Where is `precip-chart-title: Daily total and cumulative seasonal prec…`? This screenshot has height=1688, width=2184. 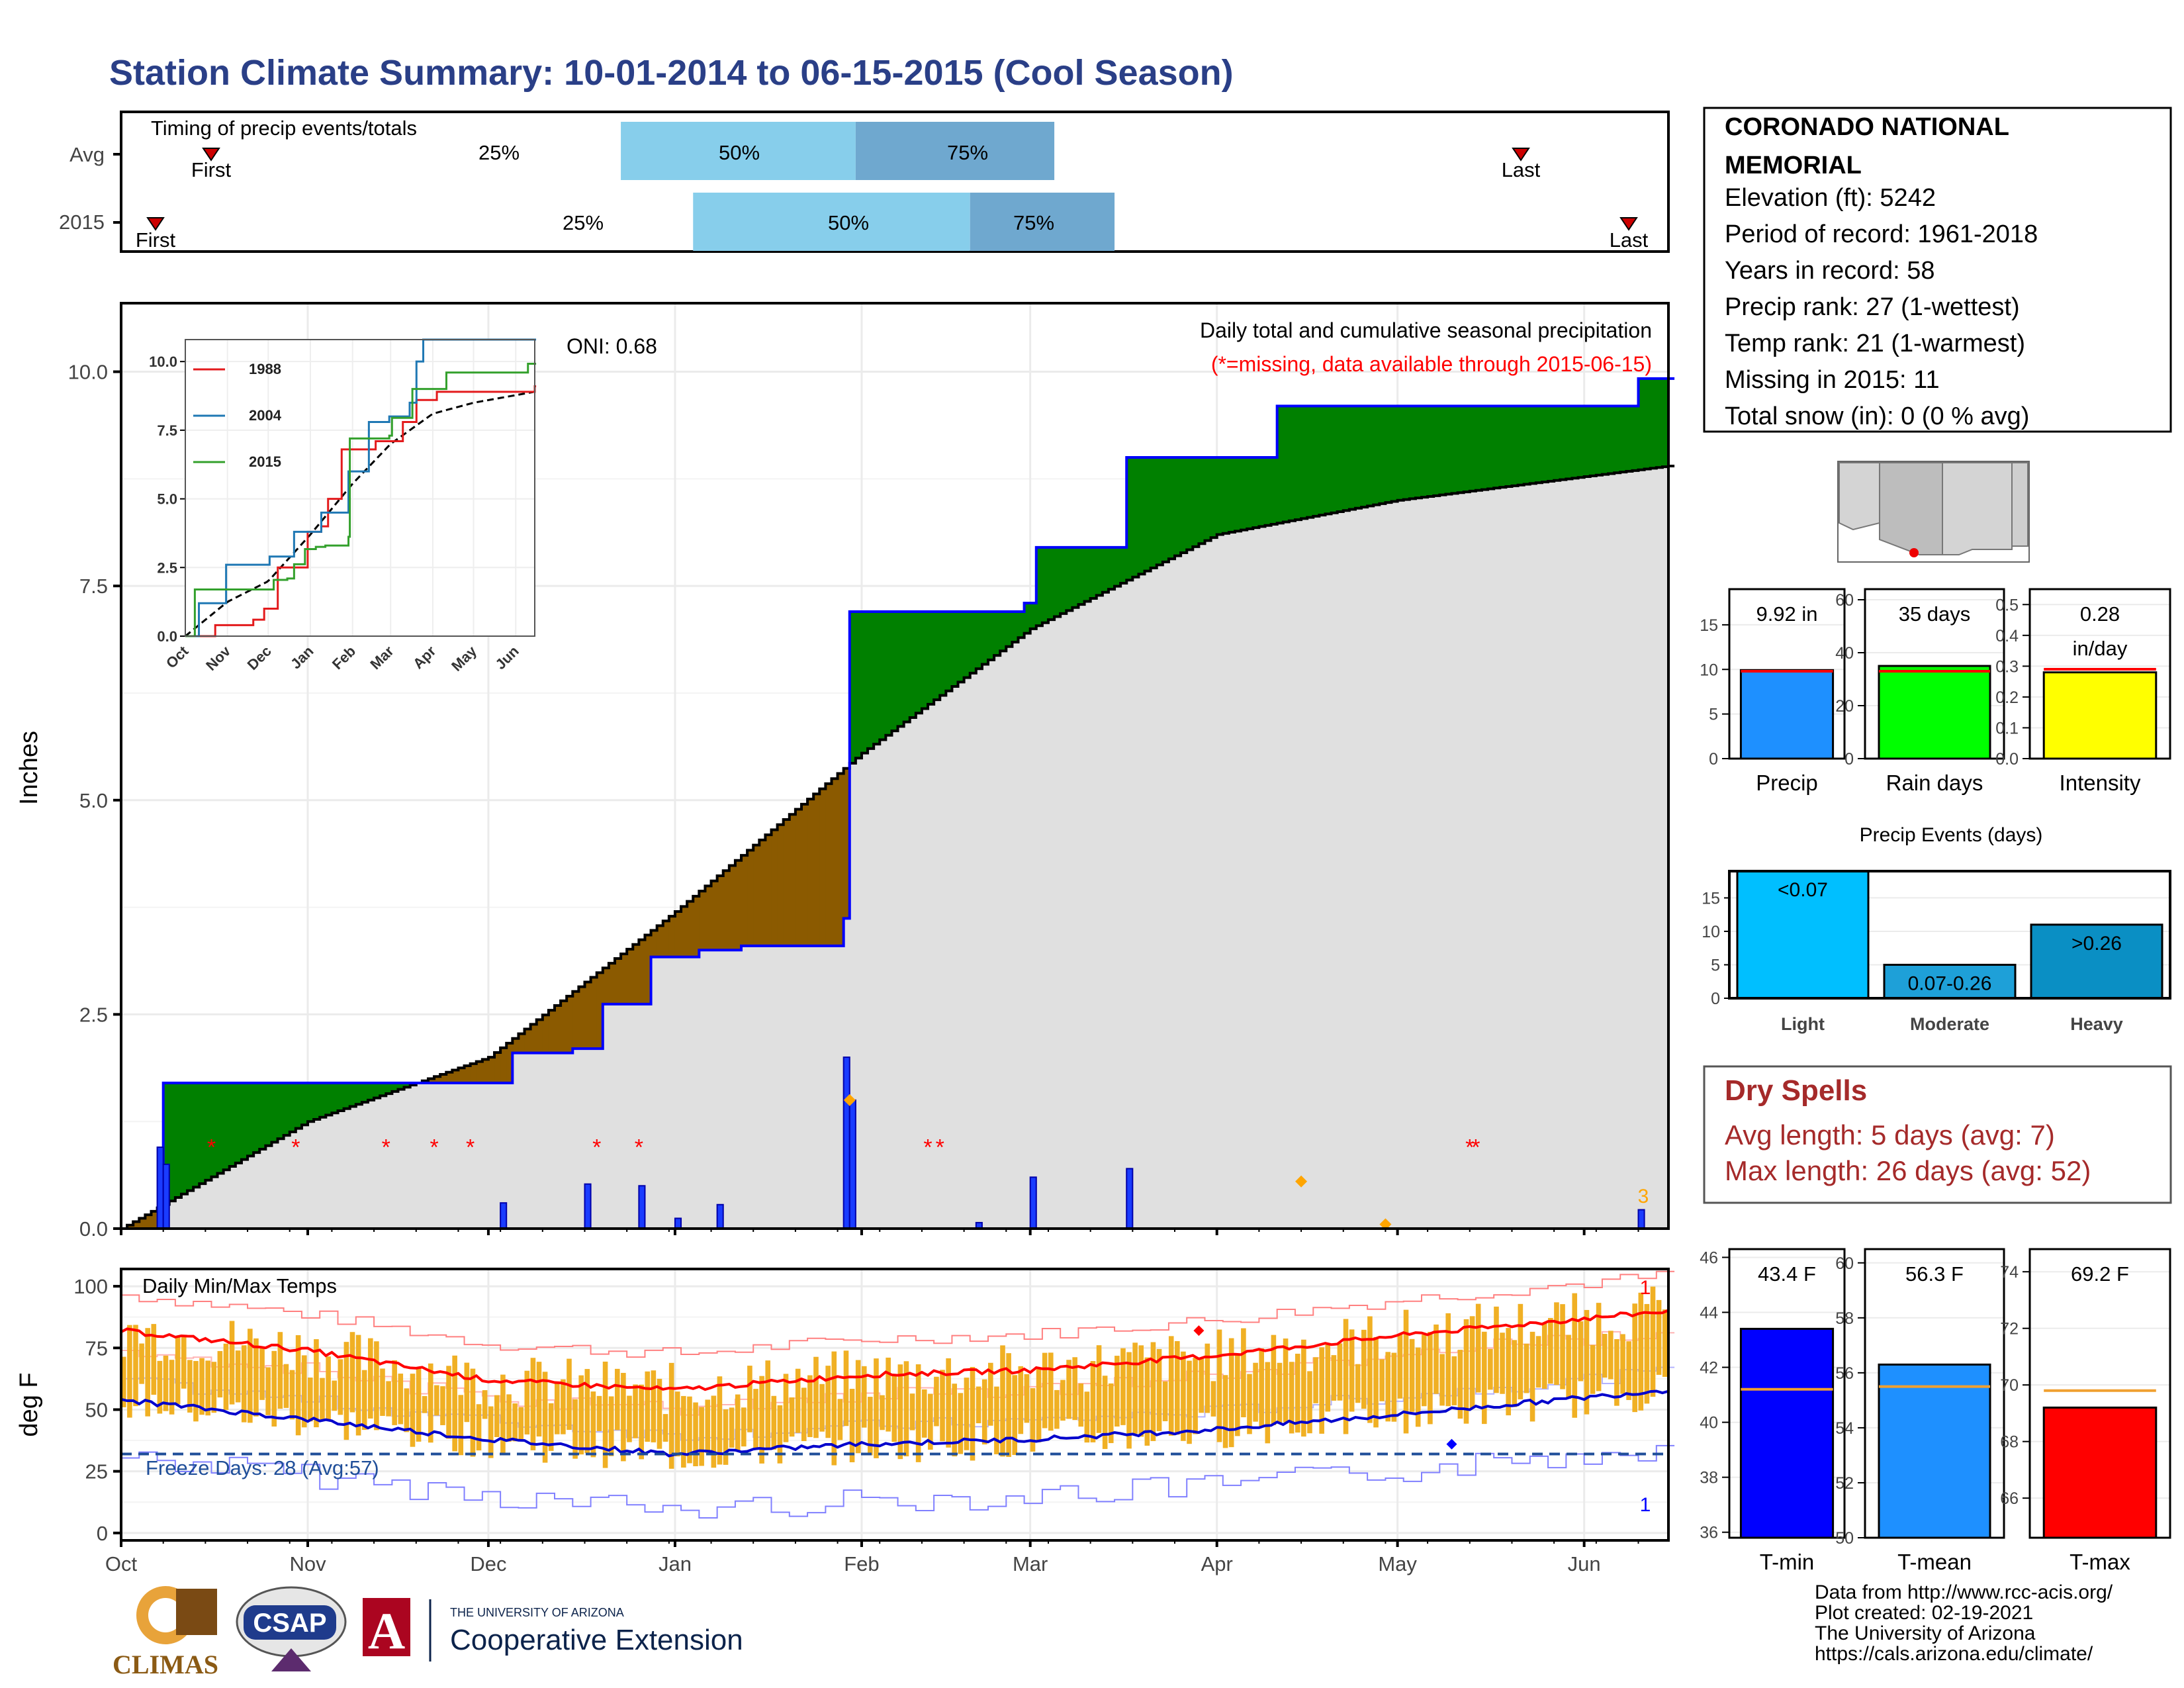 precip-chart-title: Daily total and cumulative seasonal prec… is located at coordinates (1426, 330).